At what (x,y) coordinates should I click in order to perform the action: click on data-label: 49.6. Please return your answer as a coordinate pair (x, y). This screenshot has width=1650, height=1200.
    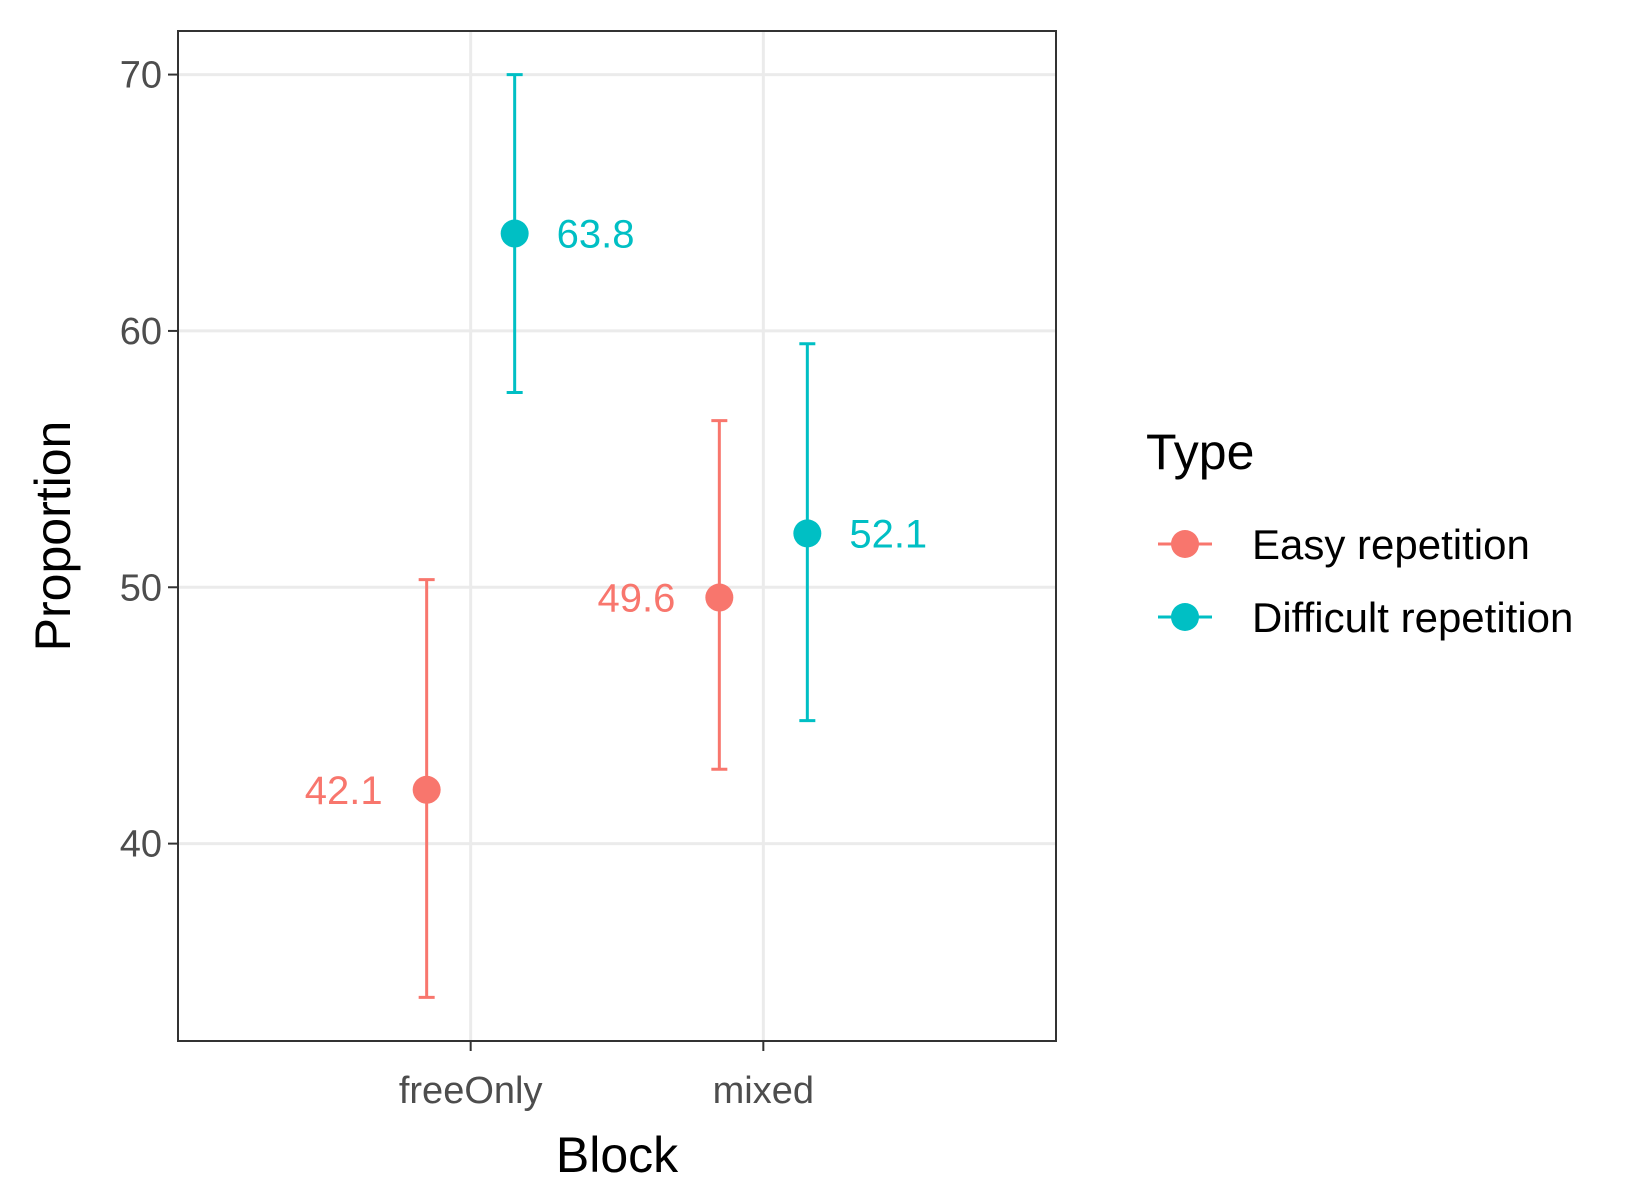
    Looking at the image, I should click on (636, 599).